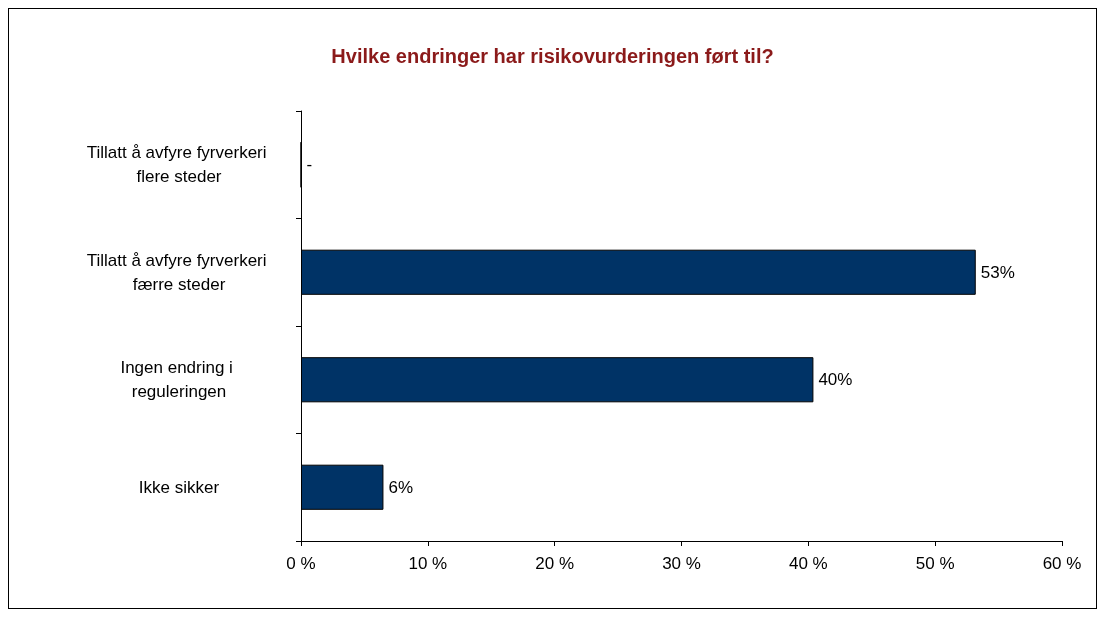  What do you see at coordinates (935, 563) in the screenshot?
I see `x-tick-label: 50 %` at bounding box center [935, 563].